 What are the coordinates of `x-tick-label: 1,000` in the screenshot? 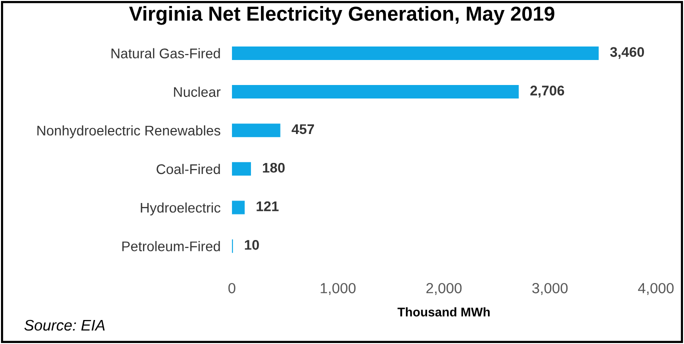 It's located at (338, 289).